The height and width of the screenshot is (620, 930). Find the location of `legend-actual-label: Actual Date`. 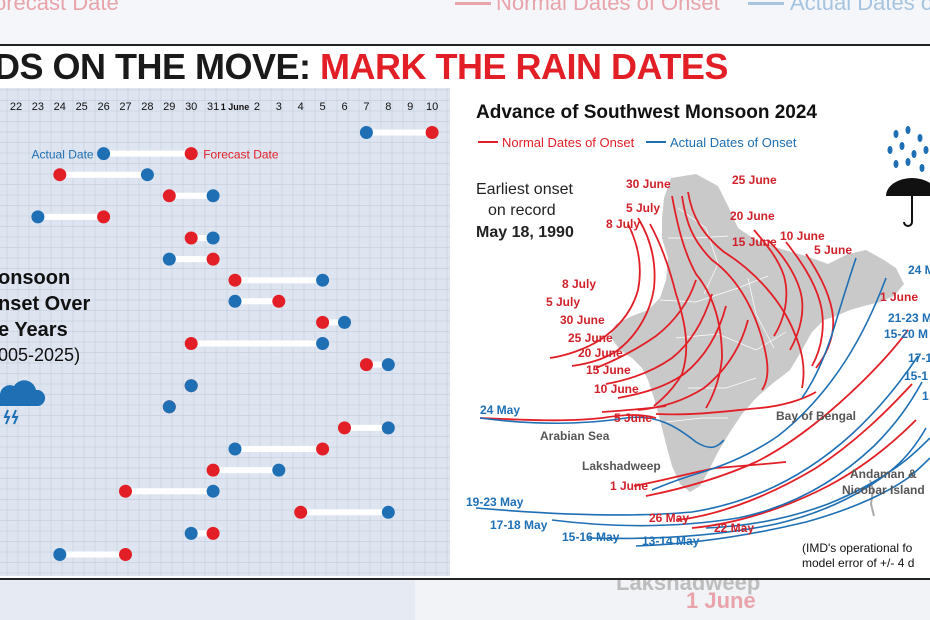

legend-actual-label: Actual Date is located at coordinates (63, 155).